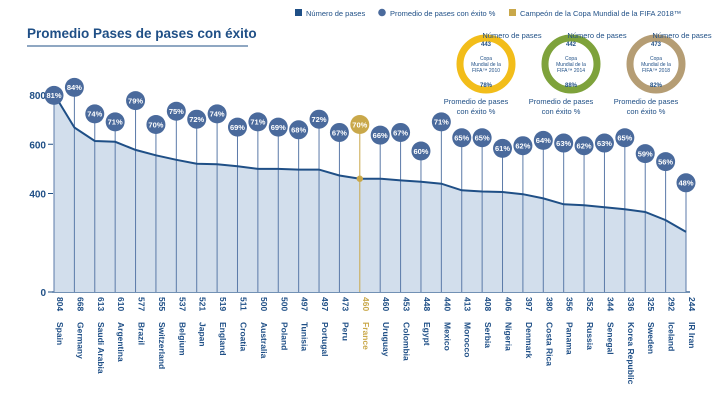 The height and width of the screenshot is (410, 721). Describe the element at coordinates (486, 45) in the screenshot. I see `donut-passes-0: 443` at that location.